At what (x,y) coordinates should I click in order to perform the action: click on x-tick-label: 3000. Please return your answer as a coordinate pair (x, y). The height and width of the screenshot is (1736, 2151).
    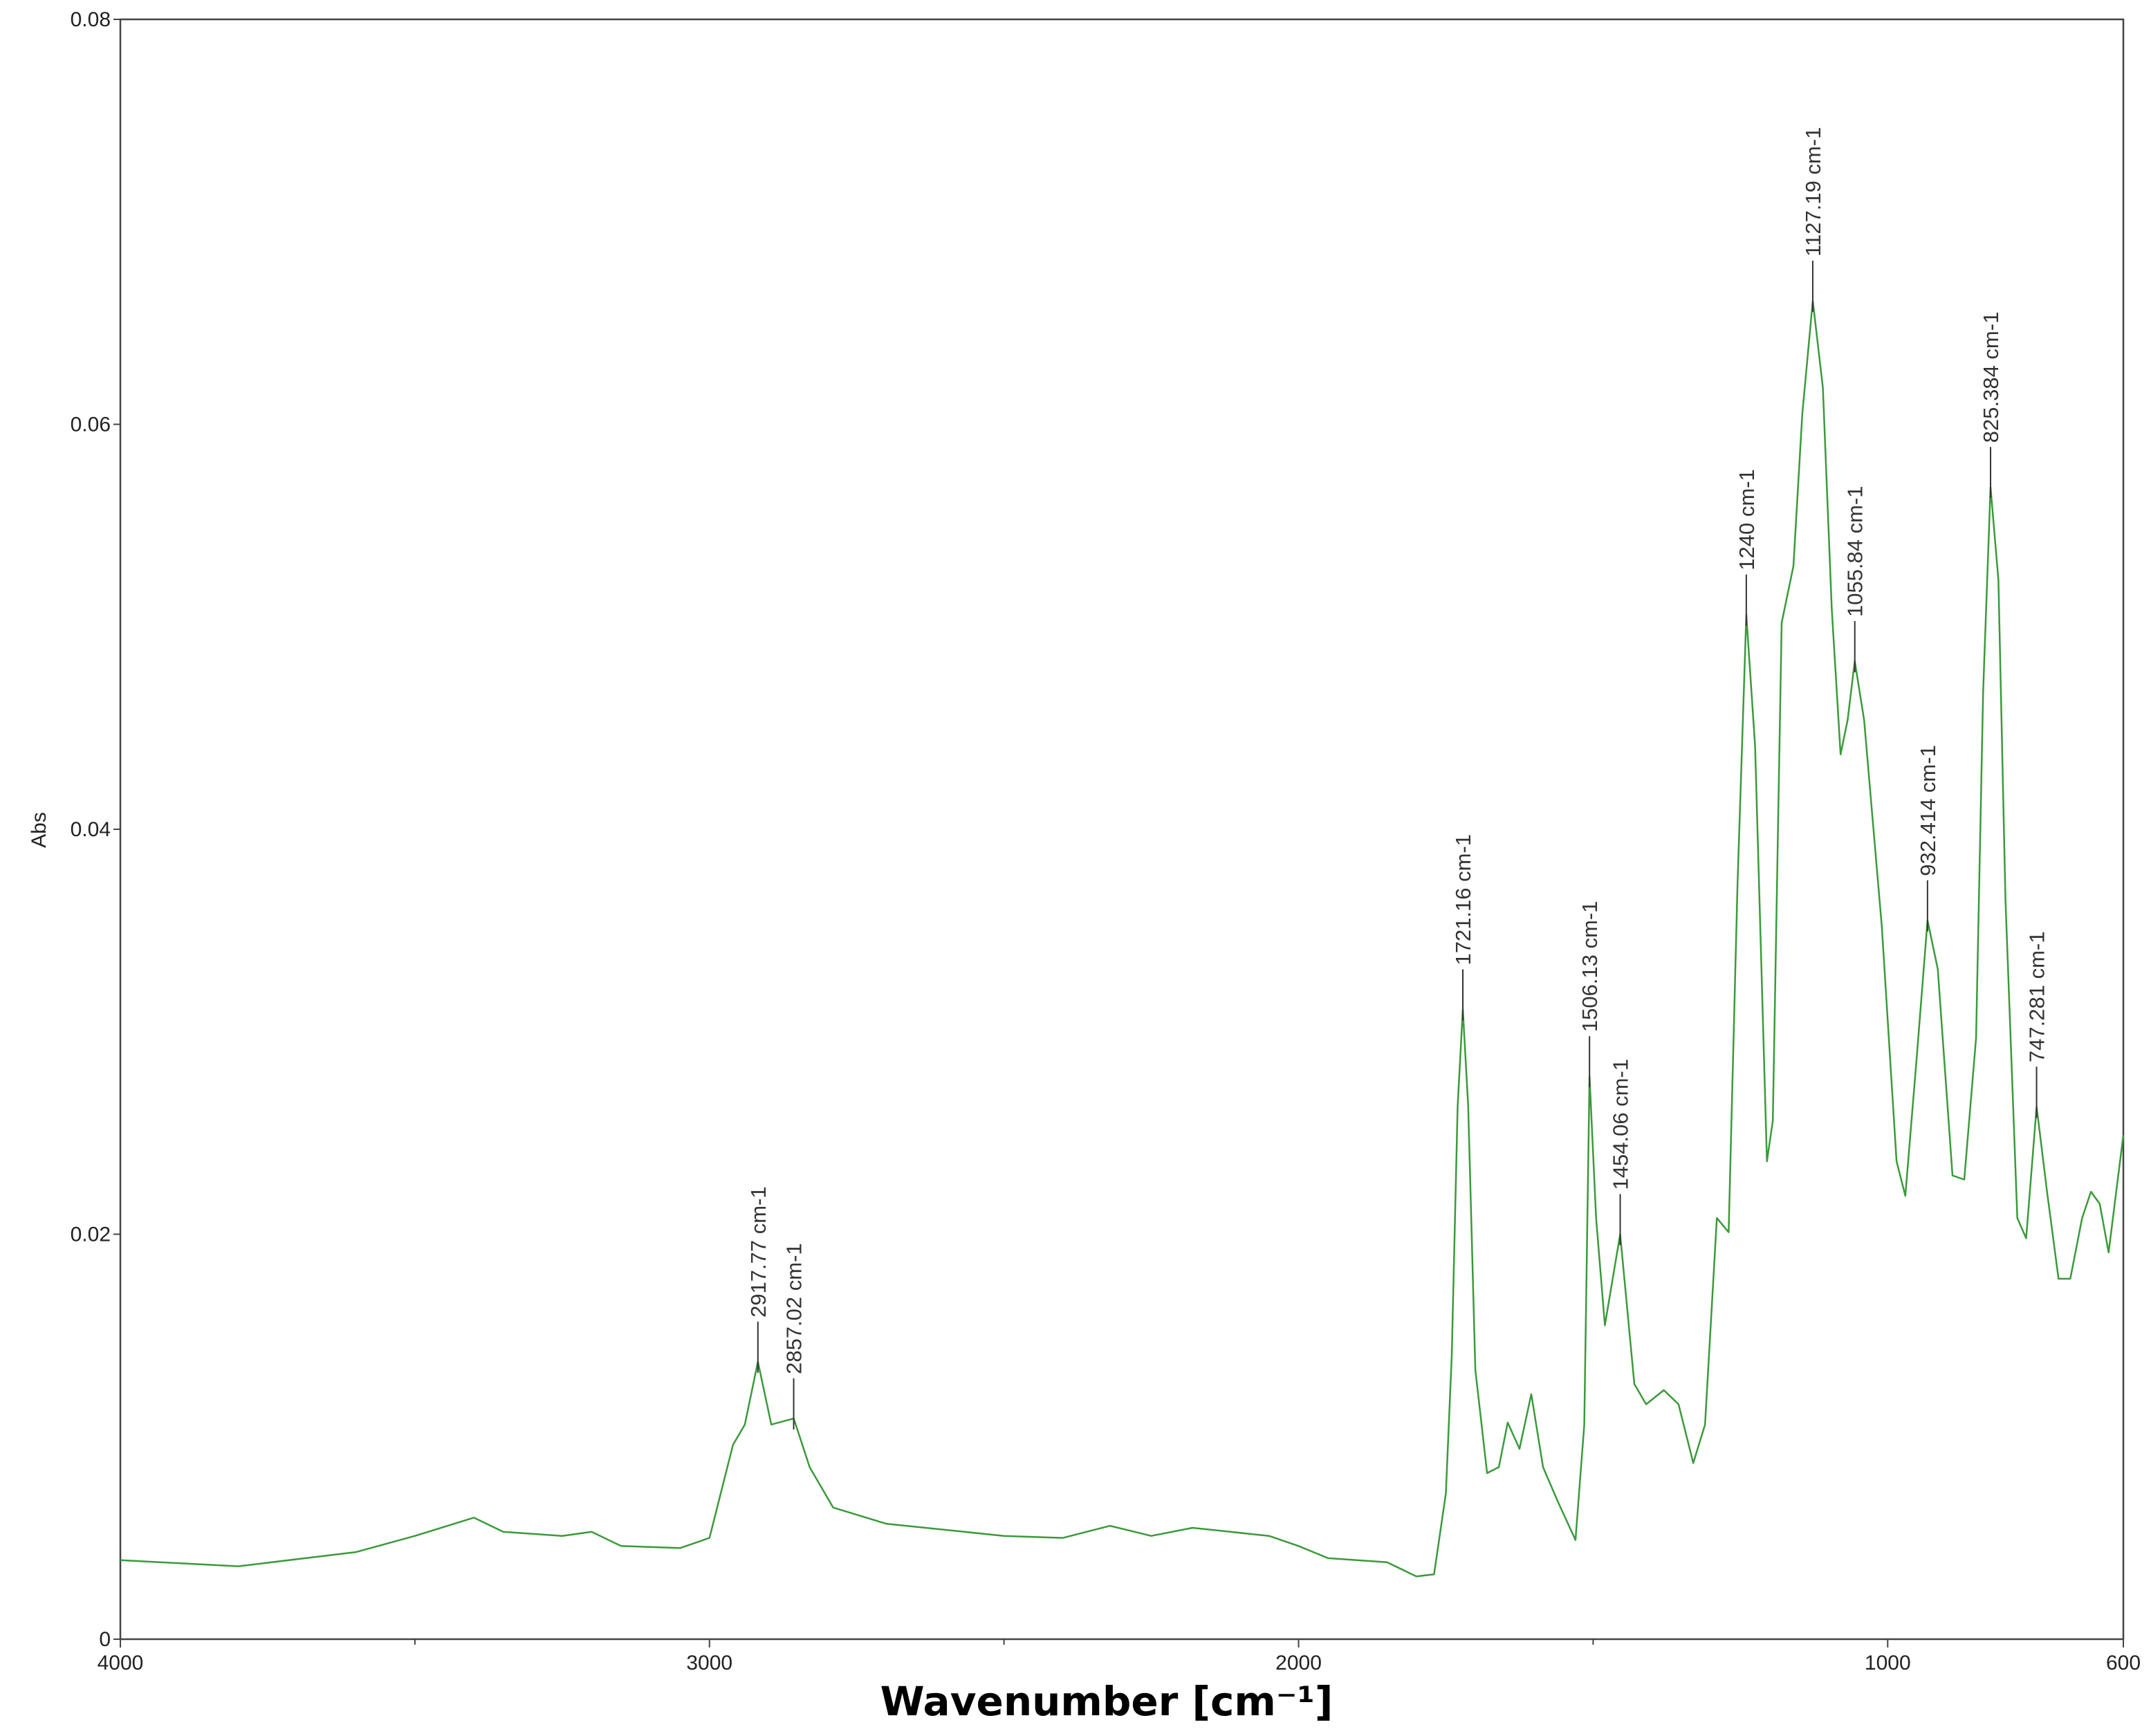
    Looking at the image, I should click on (709, 1663).